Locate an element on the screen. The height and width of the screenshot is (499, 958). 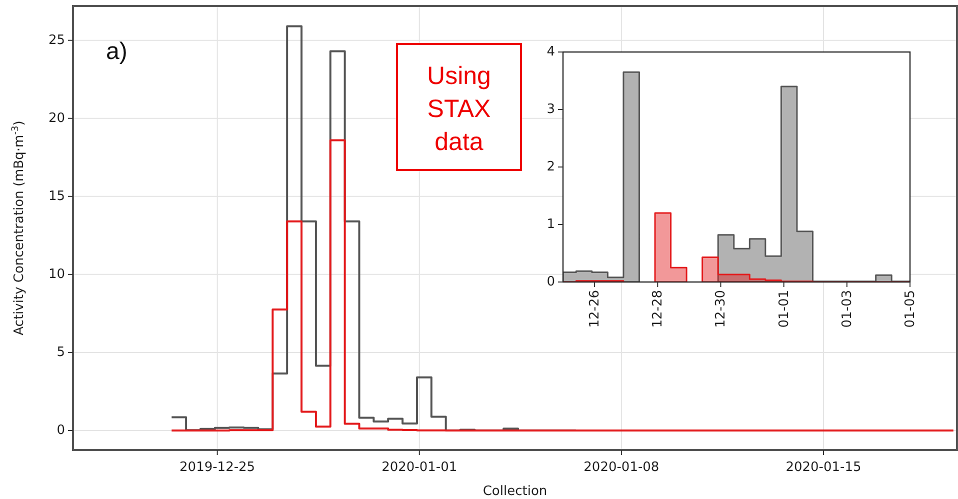
x-tick-label: 12-26 is located at coordinates (595, 309).